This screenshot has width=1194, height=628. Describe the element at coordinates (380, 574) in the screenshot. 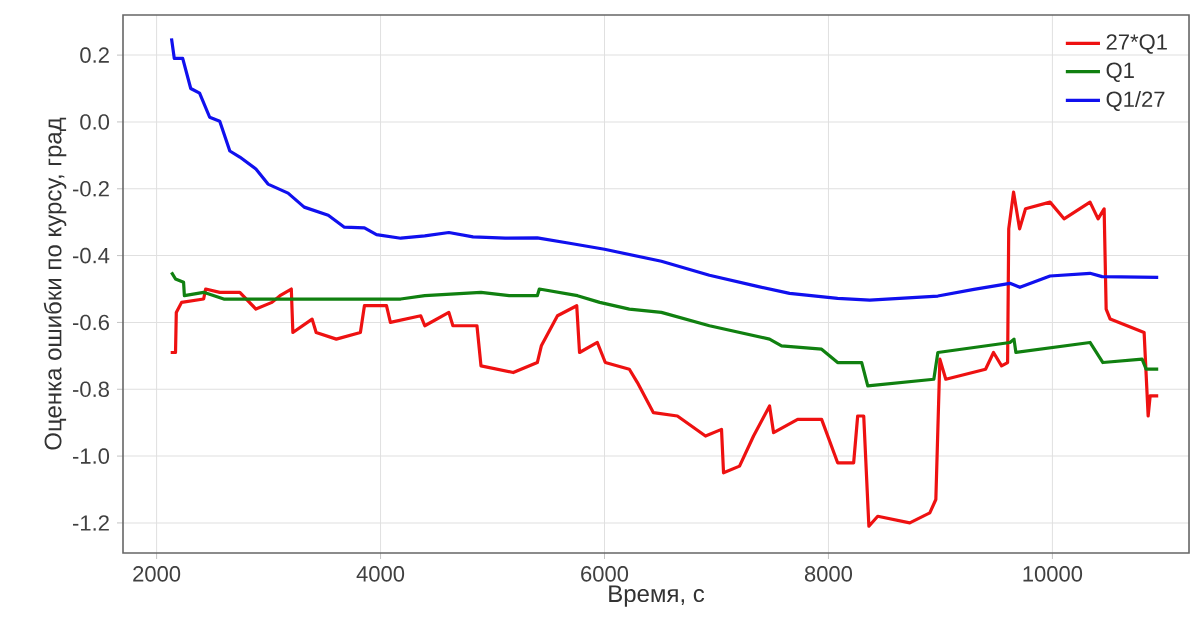

I see `x-tick-label: 4000` at that location.